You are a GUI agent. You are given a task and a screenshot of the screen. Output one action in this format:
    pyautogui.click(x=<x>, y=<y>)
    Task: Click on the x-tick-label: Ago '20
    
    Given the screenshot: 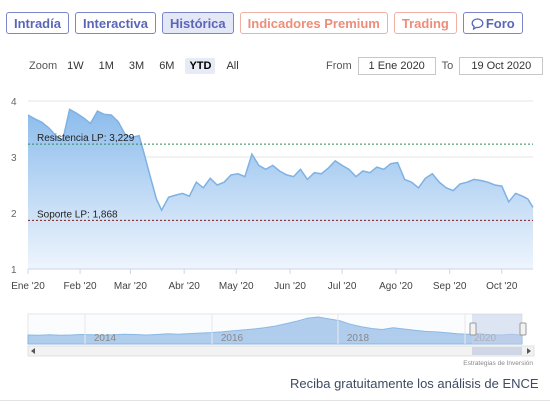 What is the action you would take?
    pyautogui.click(x=396, y=286)
    